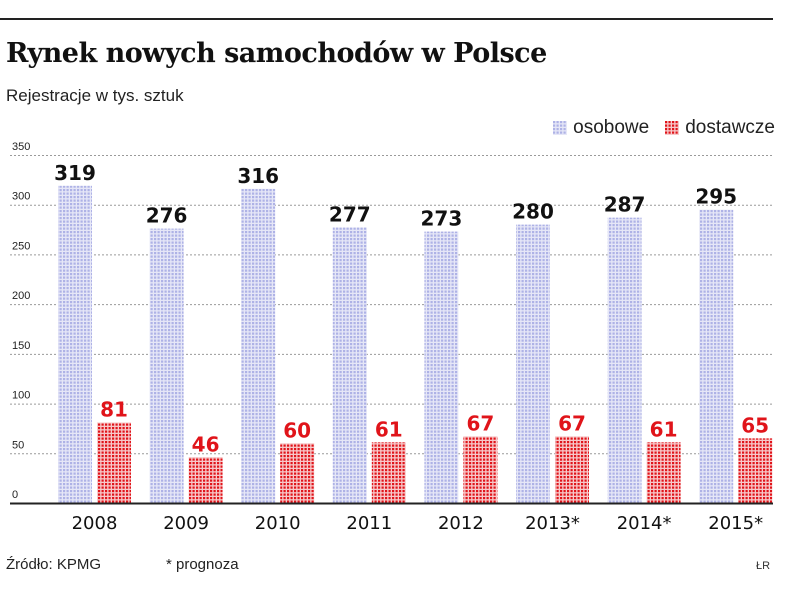  I want to click on x-tick-label: 2010, so click(278, 523).